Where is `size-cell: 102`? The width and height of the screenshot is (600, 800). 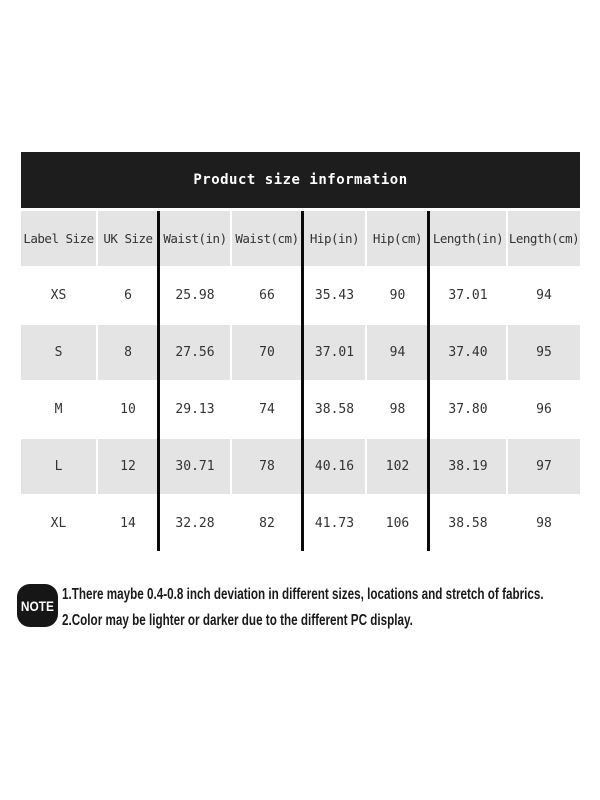
size-cell: 102 is located at coordinates (397, 466).